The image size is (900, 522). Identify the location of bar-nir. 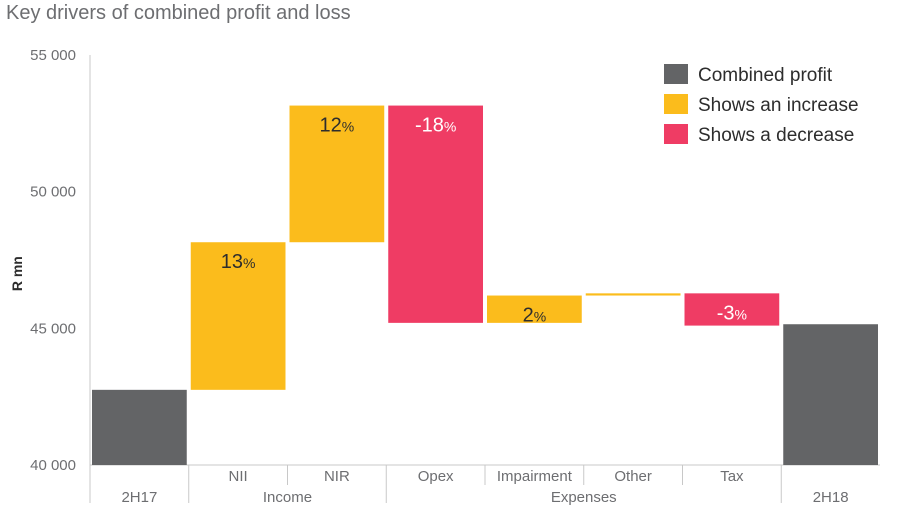
(337, 174).